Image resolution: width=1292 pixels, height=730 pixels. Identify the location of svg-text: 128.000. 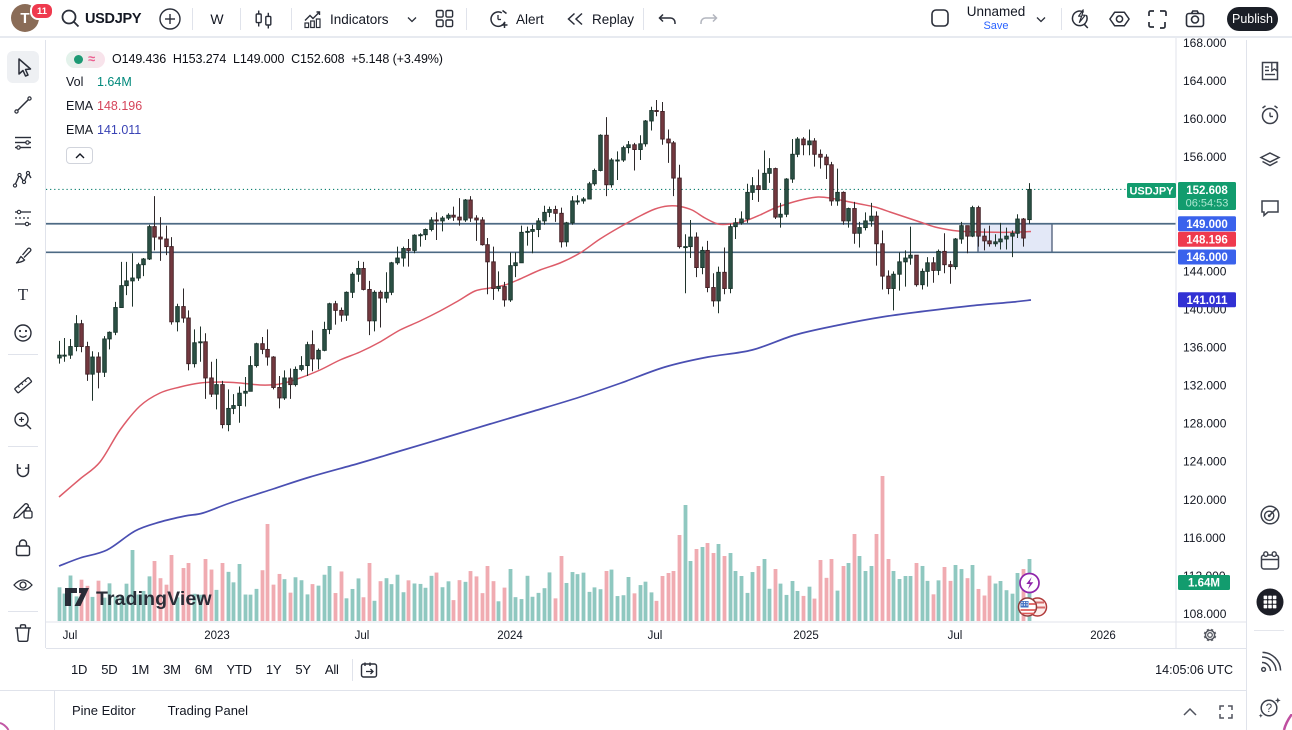
(1205, 424).